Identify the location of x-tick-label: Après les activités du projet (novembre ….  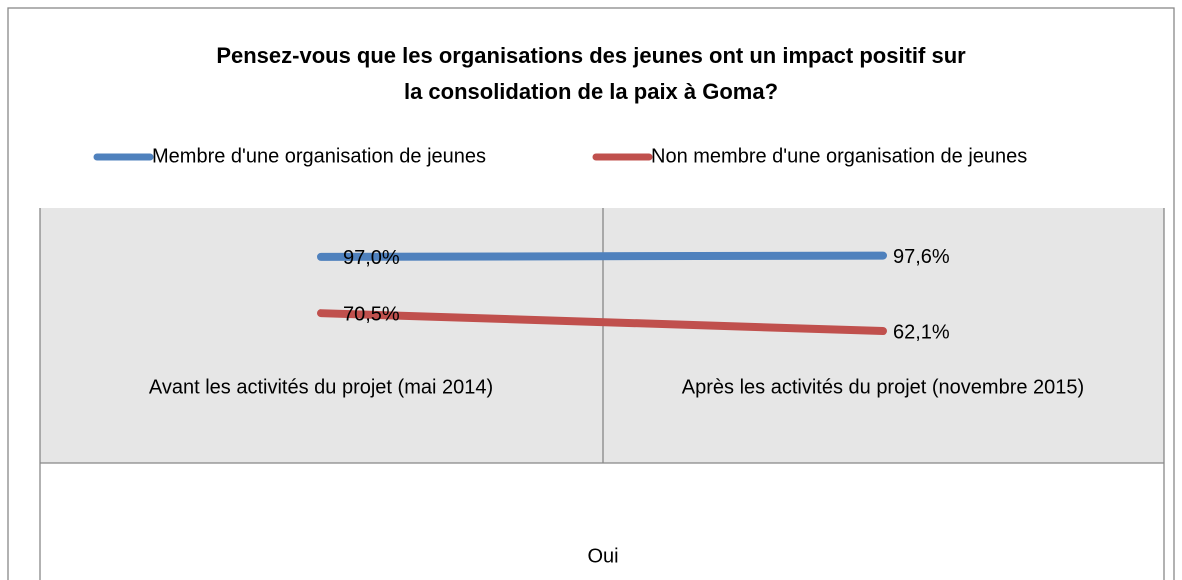
(883, 387).